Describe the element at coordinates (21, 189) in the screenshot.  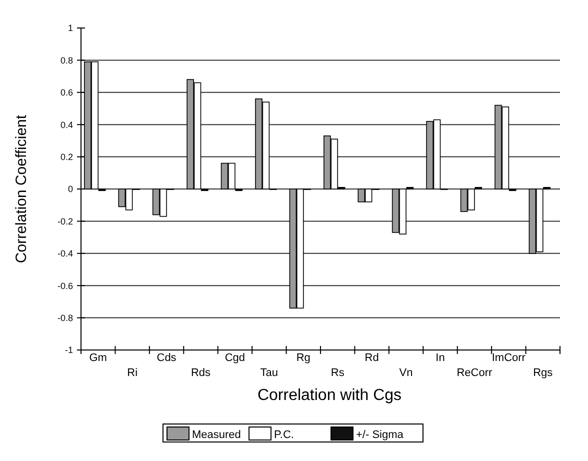
I see `y-axis-title: Correlation Coefficient` at that location.